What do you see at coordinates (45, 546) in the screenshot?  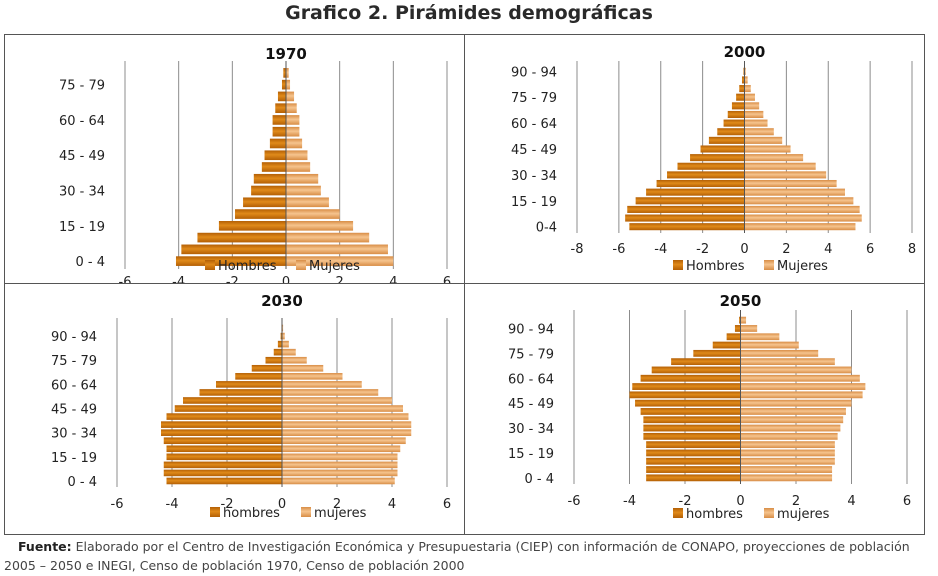 I see `source-label: Fuente:` at bounding box center [45, 546].